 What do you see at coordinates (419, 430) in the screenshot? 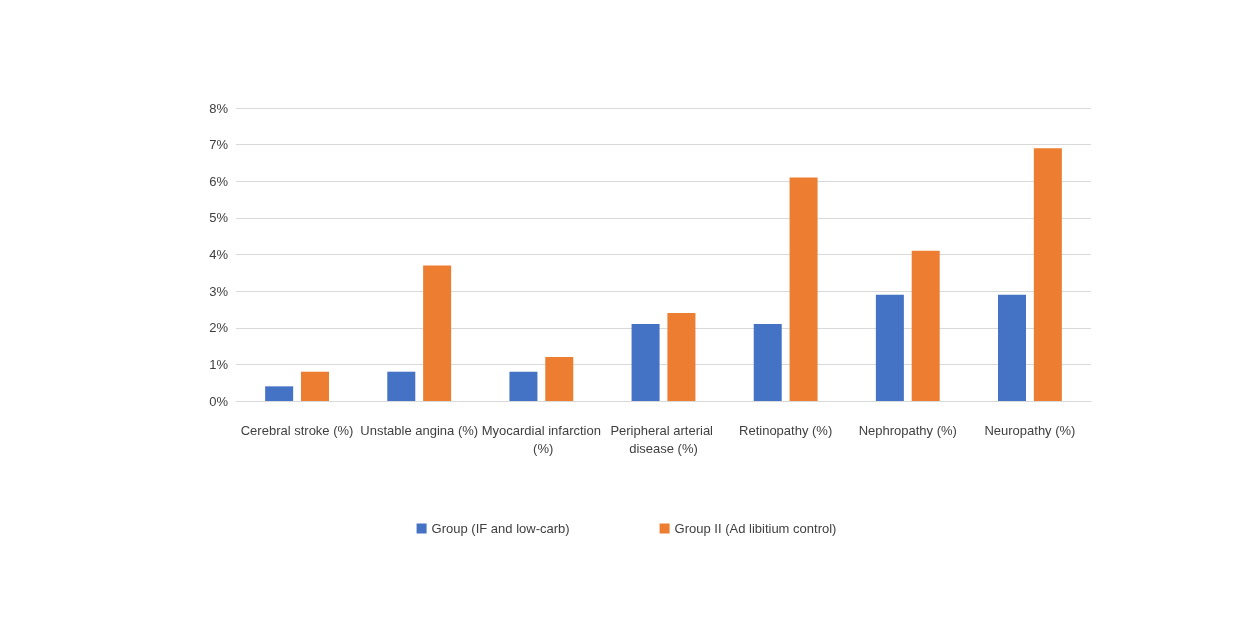
I see `x-tick-label: Unstable angina (%)` at bounding box center [419, 430].